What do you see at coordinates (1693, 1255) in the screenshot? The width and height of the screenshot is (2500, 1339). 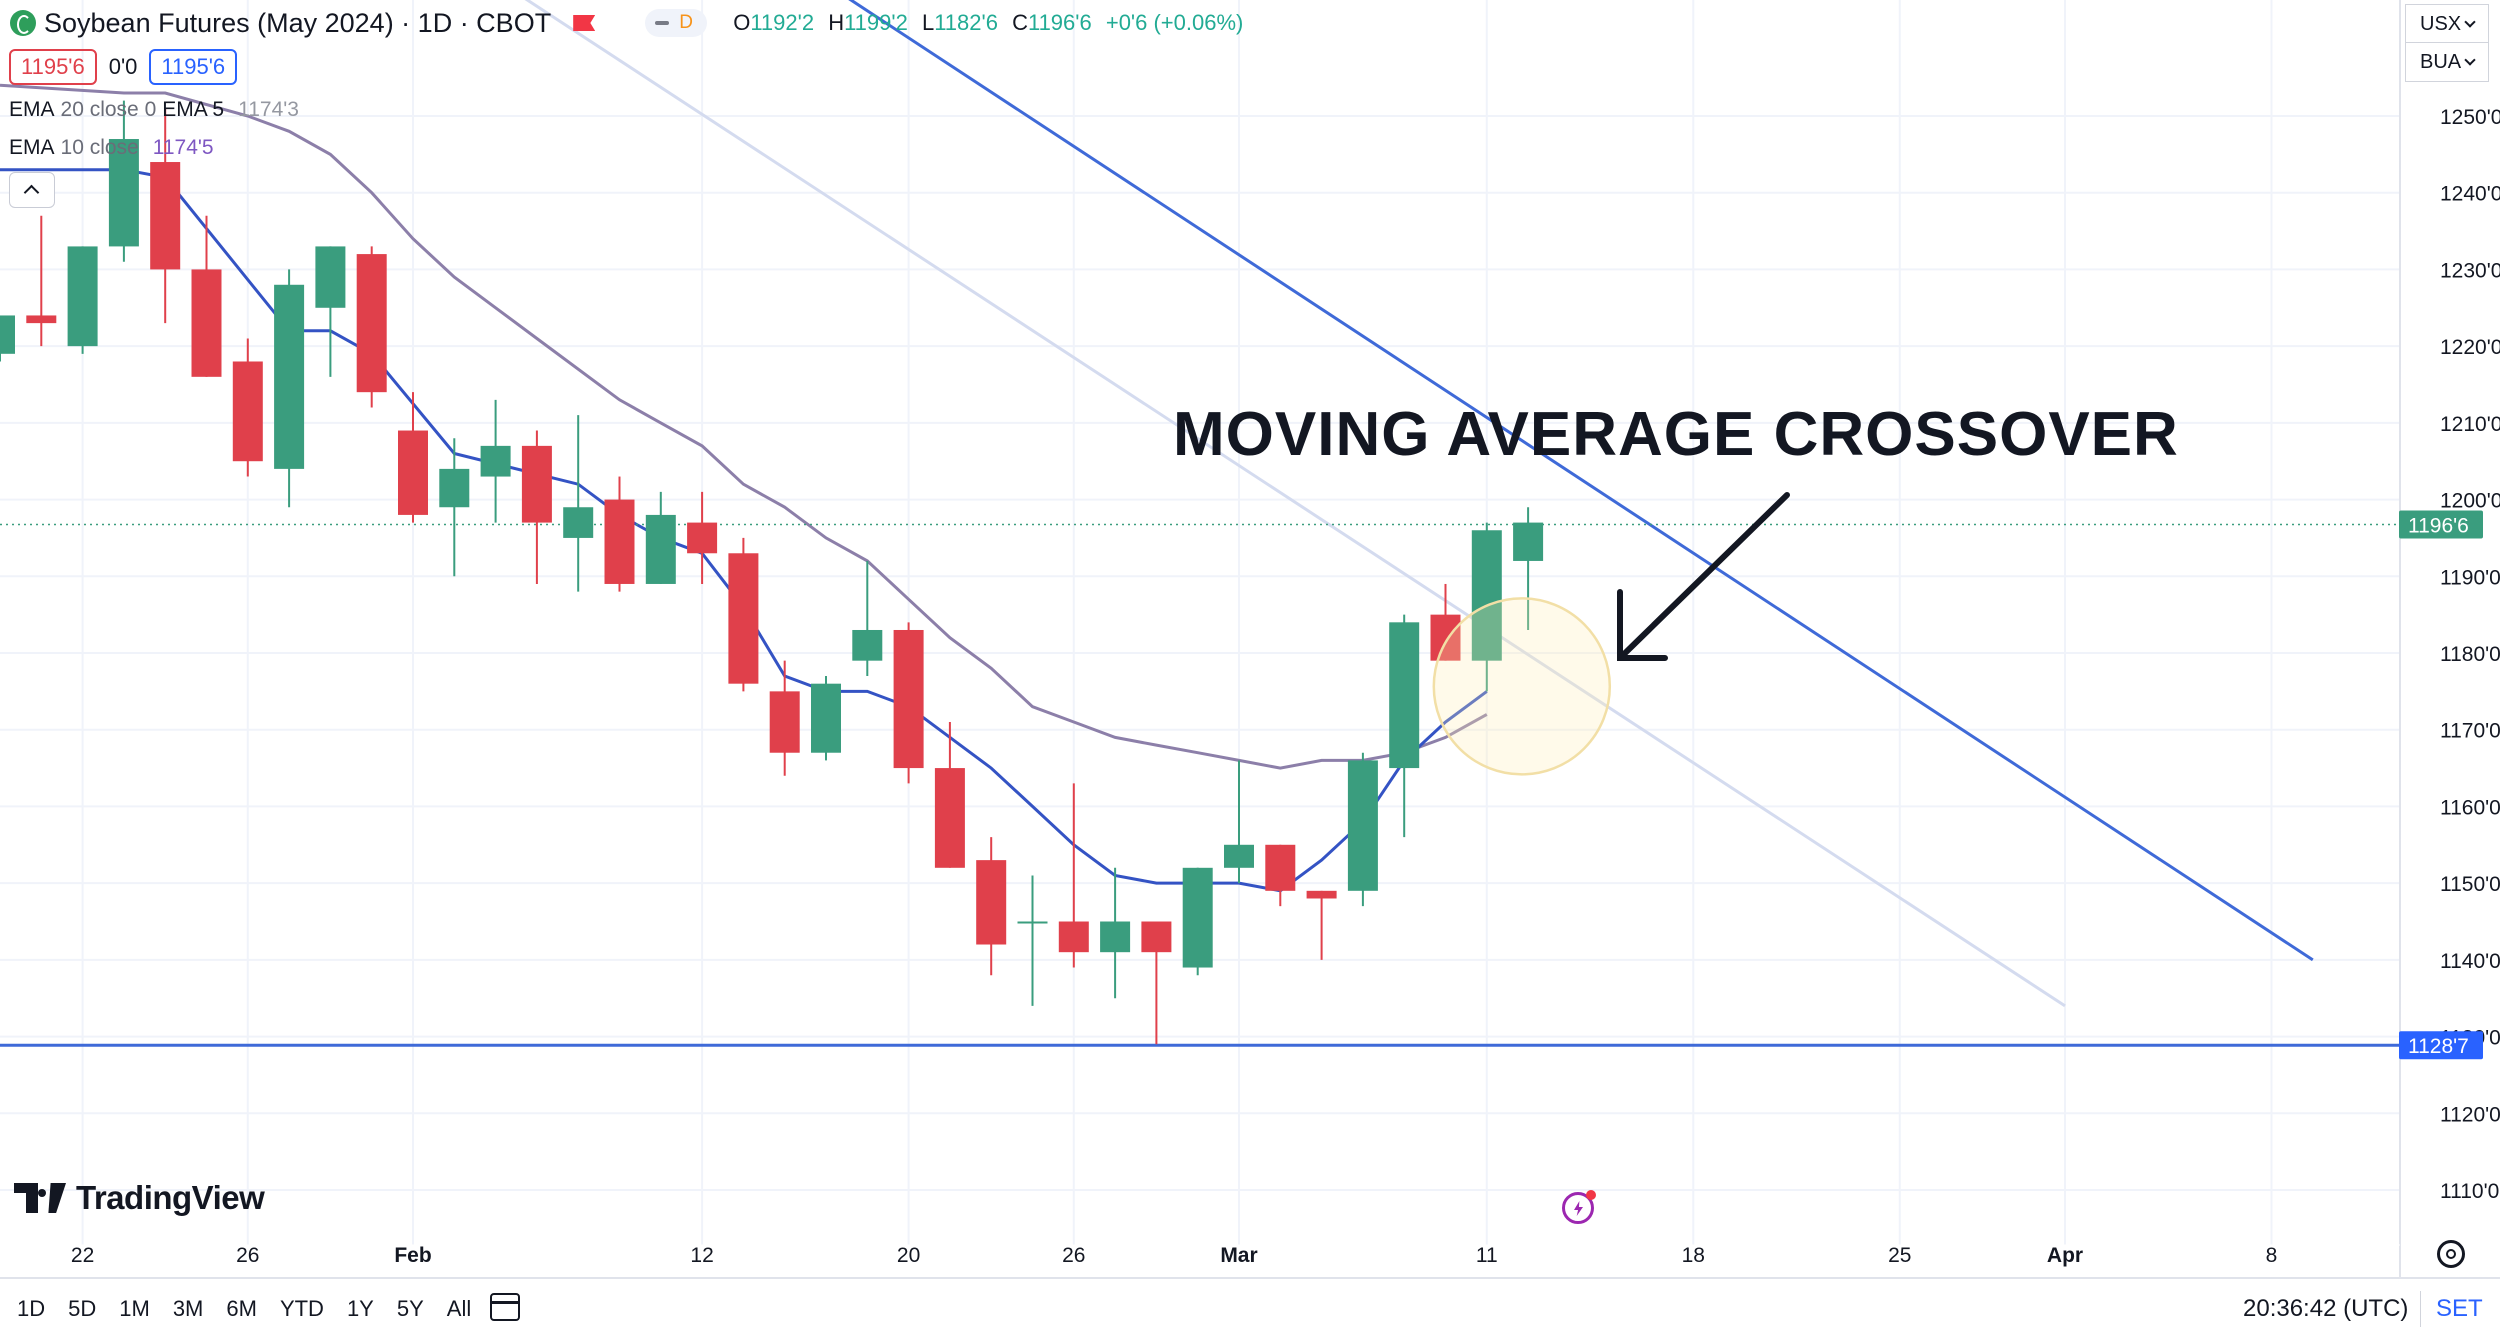 I see `x-tick-label: 18` at bounding box center [1693, 1255].